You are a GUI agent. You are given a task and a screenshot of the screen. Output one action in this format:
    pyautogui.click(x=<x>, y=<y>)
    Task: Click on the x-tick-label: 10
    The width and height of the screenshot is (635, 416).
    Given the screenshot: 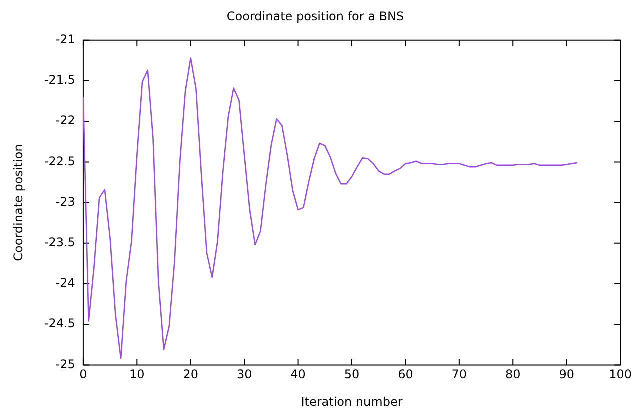 What is the action you would take?
    pyautogui.click(x=137, y=375)
    